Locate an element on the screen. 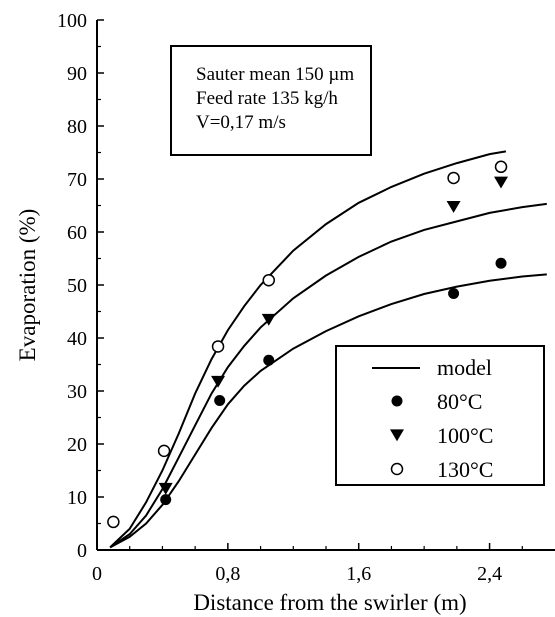 The height and width of the screenshot is (617, 555). x-tick-label: 1,6 is located at coordinates (358, 574).